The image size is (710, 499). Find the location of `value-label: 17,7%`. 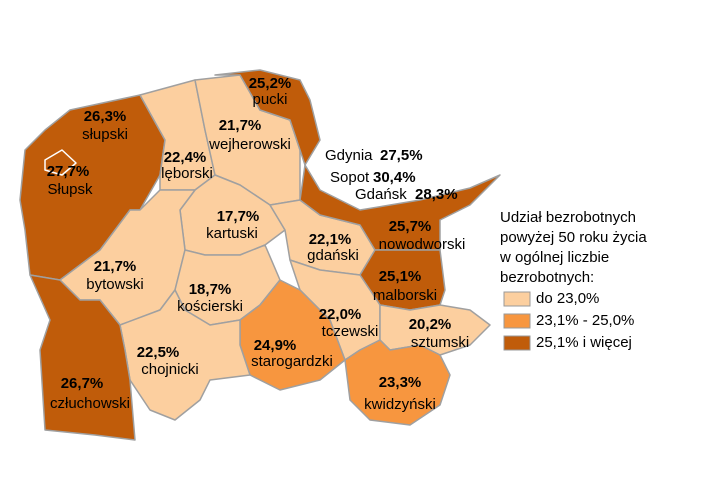

value-label: 17,7% is located at coordinates (238, 216).